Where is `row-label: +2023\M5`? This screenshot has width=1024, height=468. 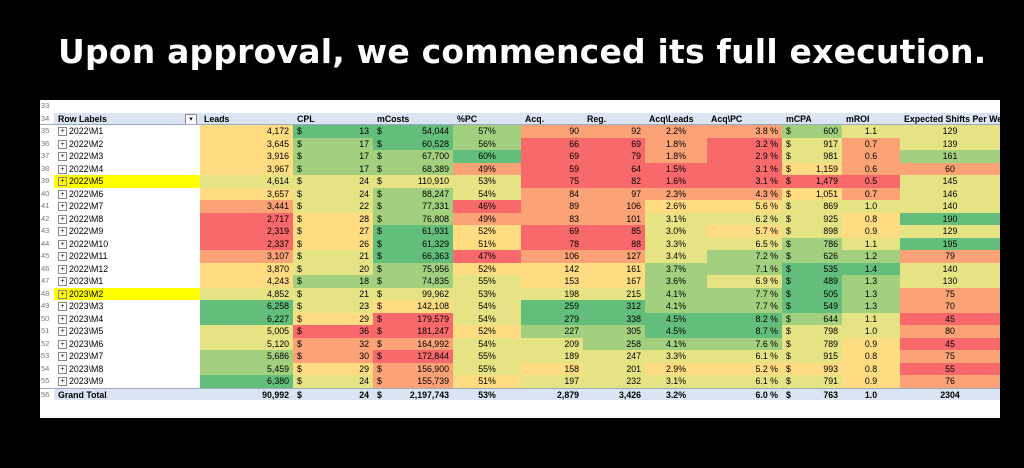
row-label: +2023\M5 is located at coordinates (127, 331).